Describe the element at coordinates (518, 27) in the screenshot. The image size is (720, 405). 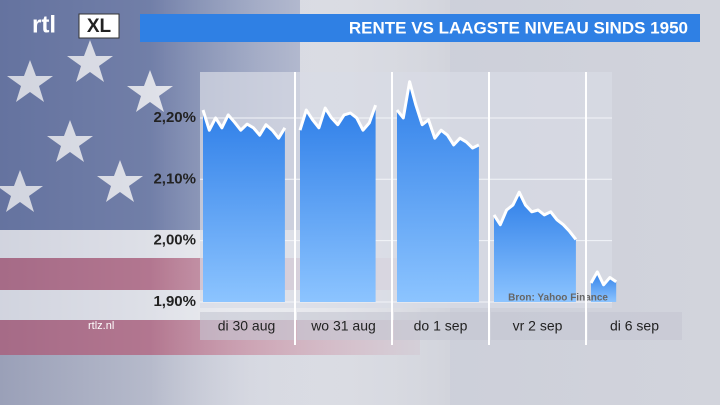
I see `chart-title: RENTE VS LAAGSTE NIVEAU SINDS 1950` at that location.